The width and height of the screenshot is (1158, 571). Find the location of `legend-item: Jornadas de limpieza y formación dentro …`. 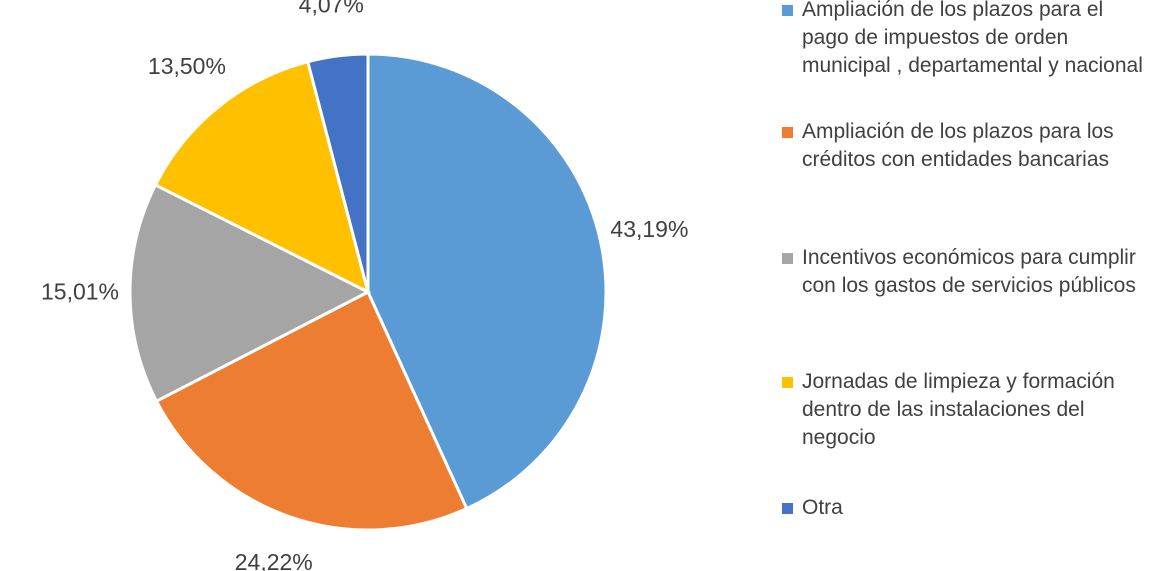

legend-item: Jornadas de limpieza y formación dentro … is located at coordinates (965, 410).